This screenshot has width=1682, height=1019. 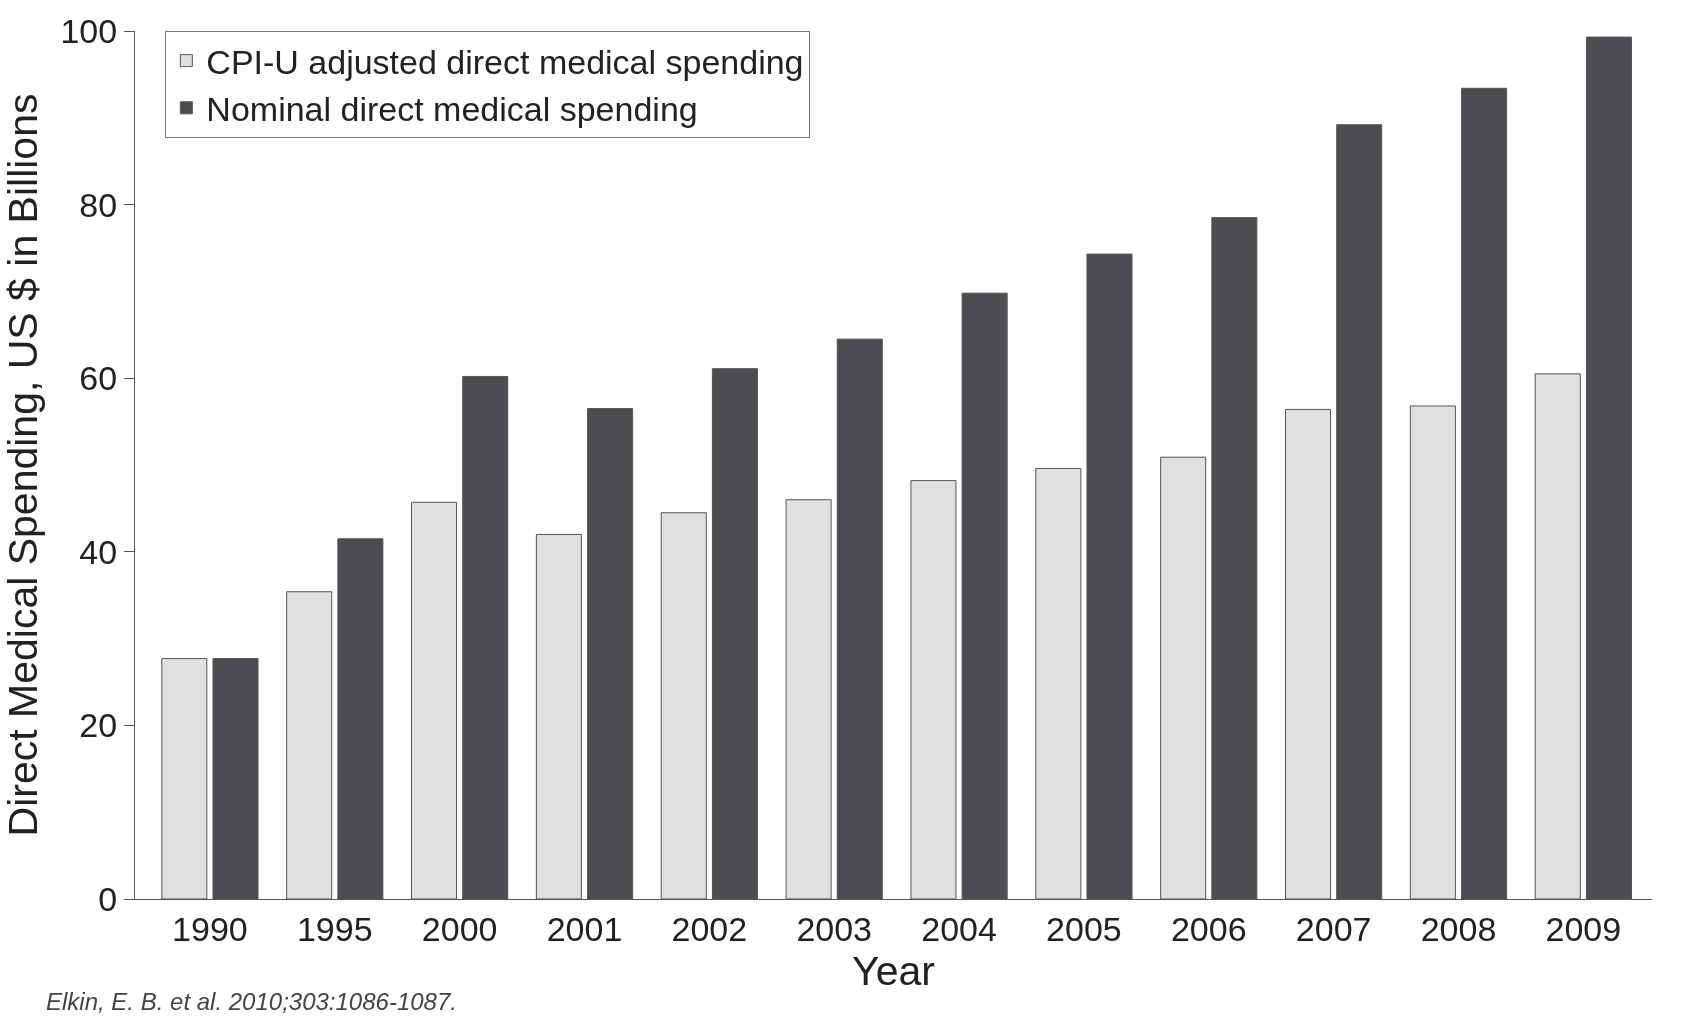 I want to click on x-tick-label: 1990, so click(x=210, y=928).